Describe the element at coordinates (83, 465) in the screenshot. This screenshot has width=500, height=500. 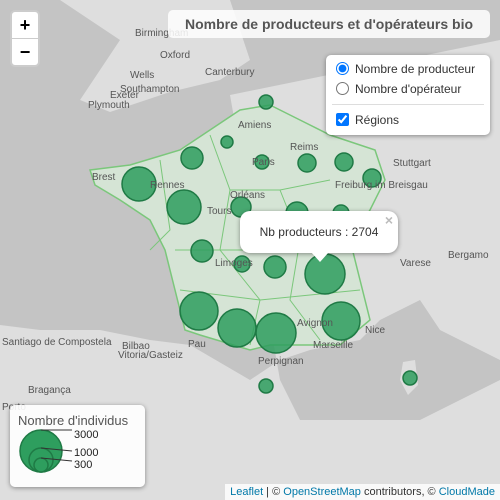
I see `legend-label: 300` at that location.